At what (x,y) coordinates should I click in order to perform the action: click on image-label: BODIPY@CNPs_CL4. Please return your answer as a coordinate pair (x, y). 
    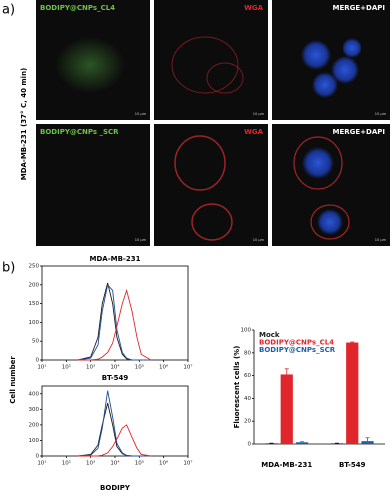
    Looking at the image, I should click on (77, 8).